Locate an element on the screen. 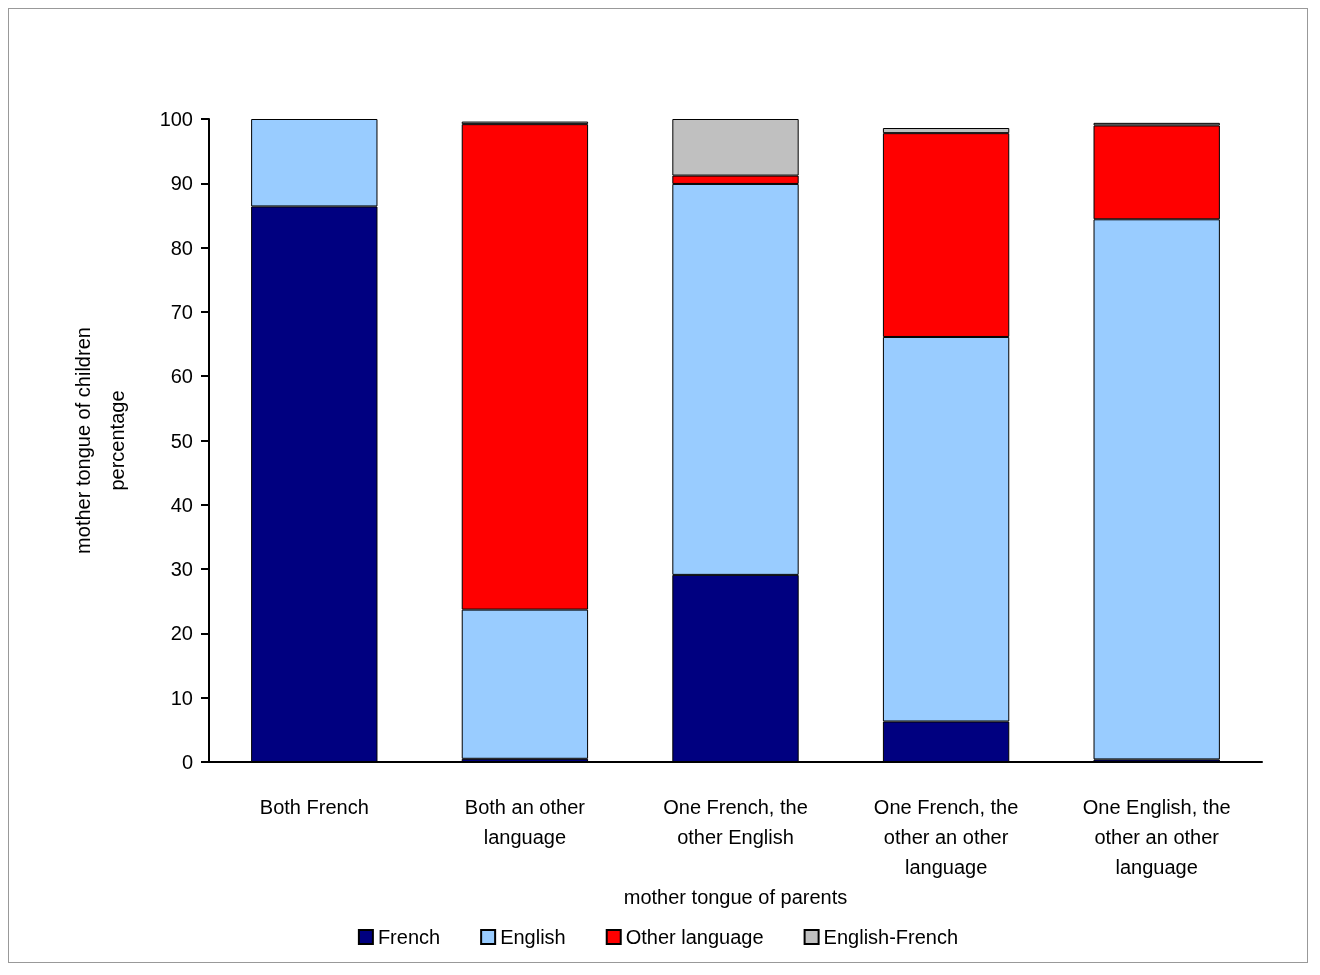 The height and width of the screenshot is (975, 1320). y-tick-label: 50 is located at coordinates (181, 440).